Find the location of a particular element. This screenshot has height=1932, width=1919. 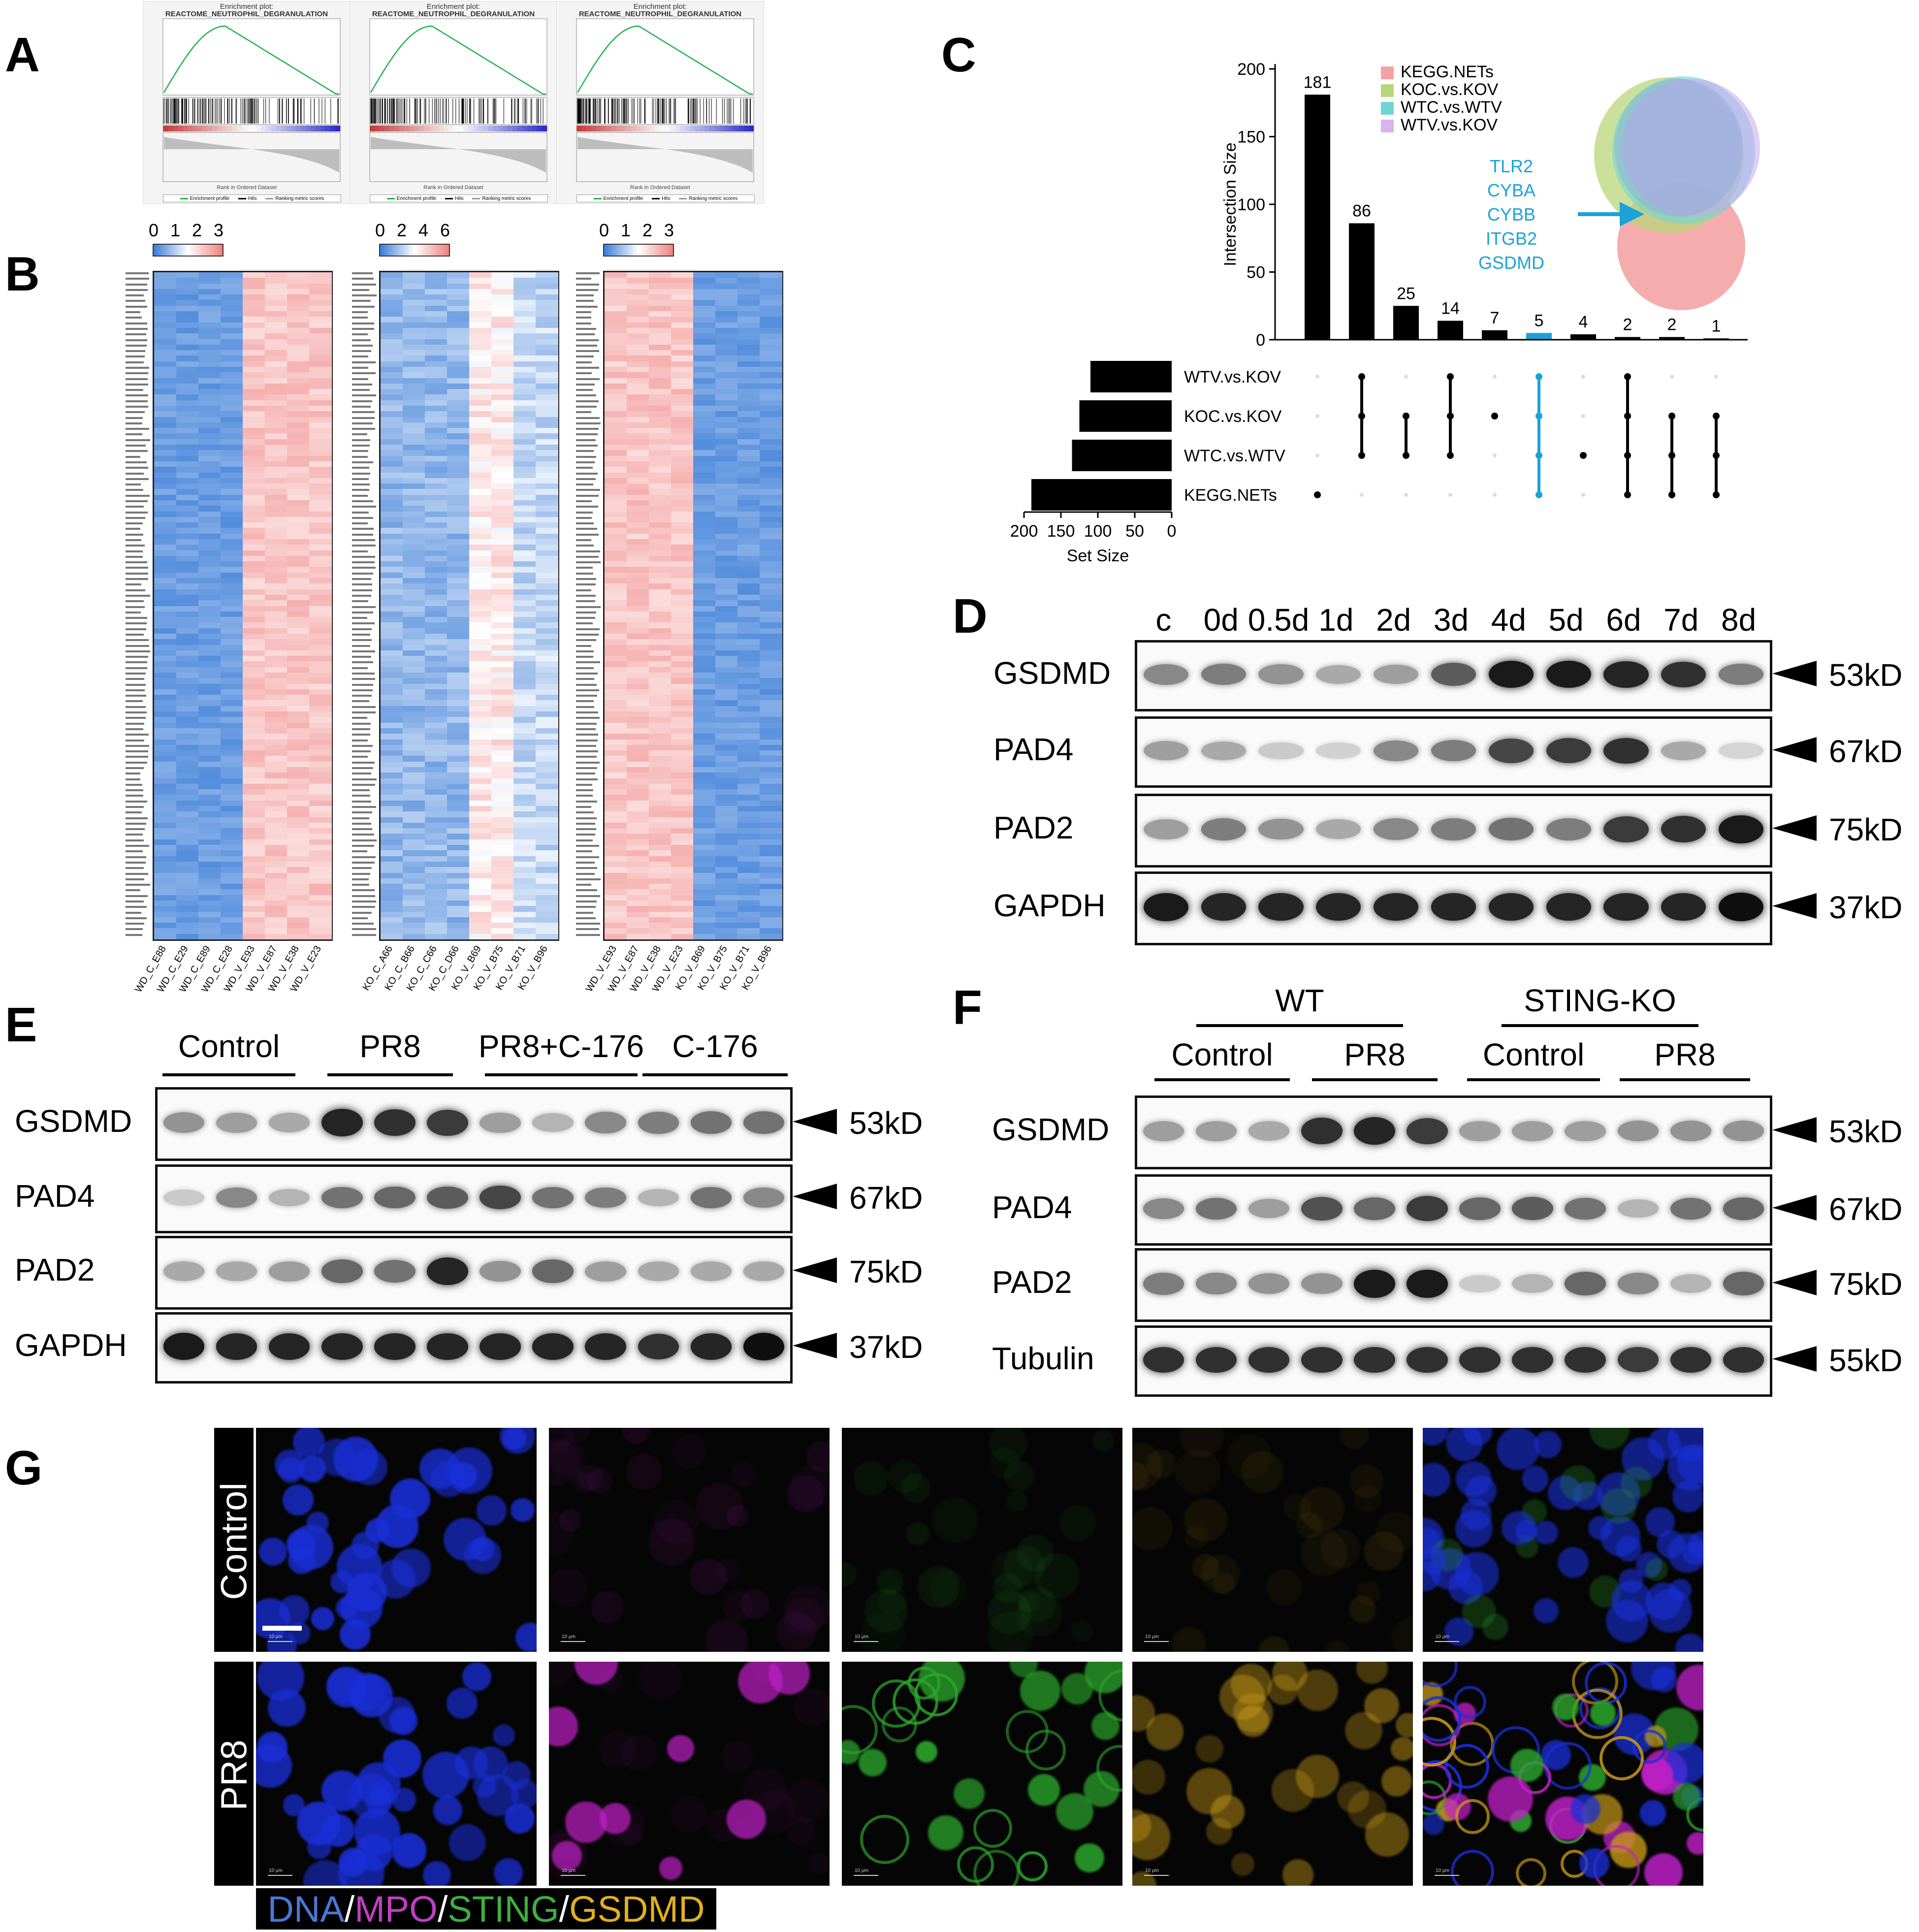

band-arrow is located at coordinates (1794, 906).